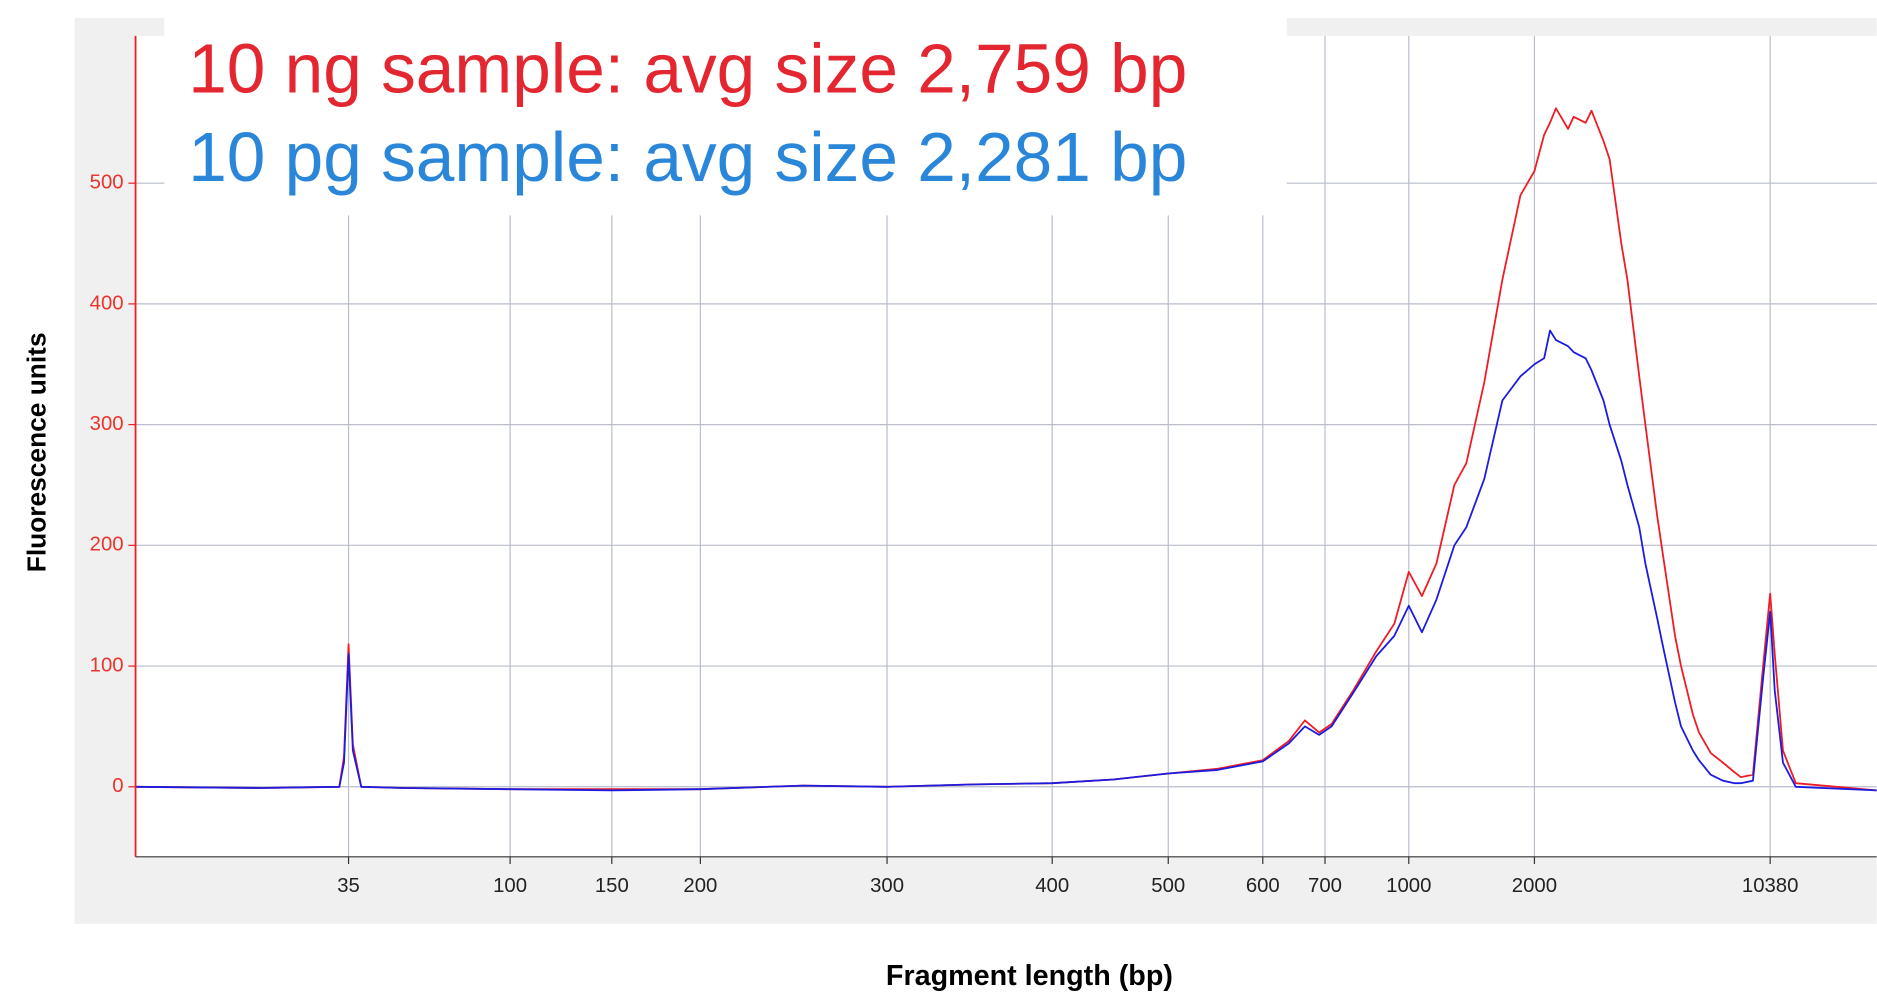 This screenshot has height=998, width=1877. Describe the element at coordinates (725, 116) in the screenshot. I see `title-box` at that location.